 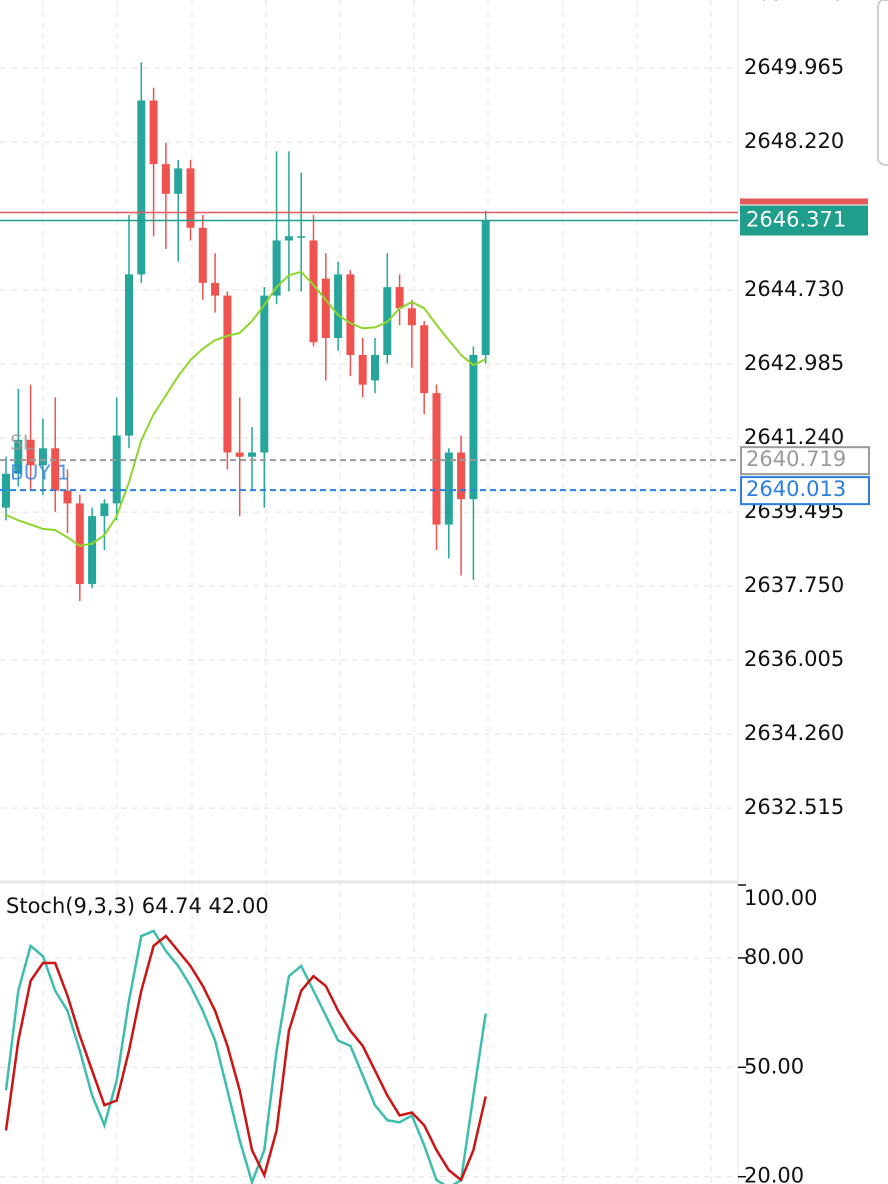 I want to click on bid-box, so click(x=804, y=220).